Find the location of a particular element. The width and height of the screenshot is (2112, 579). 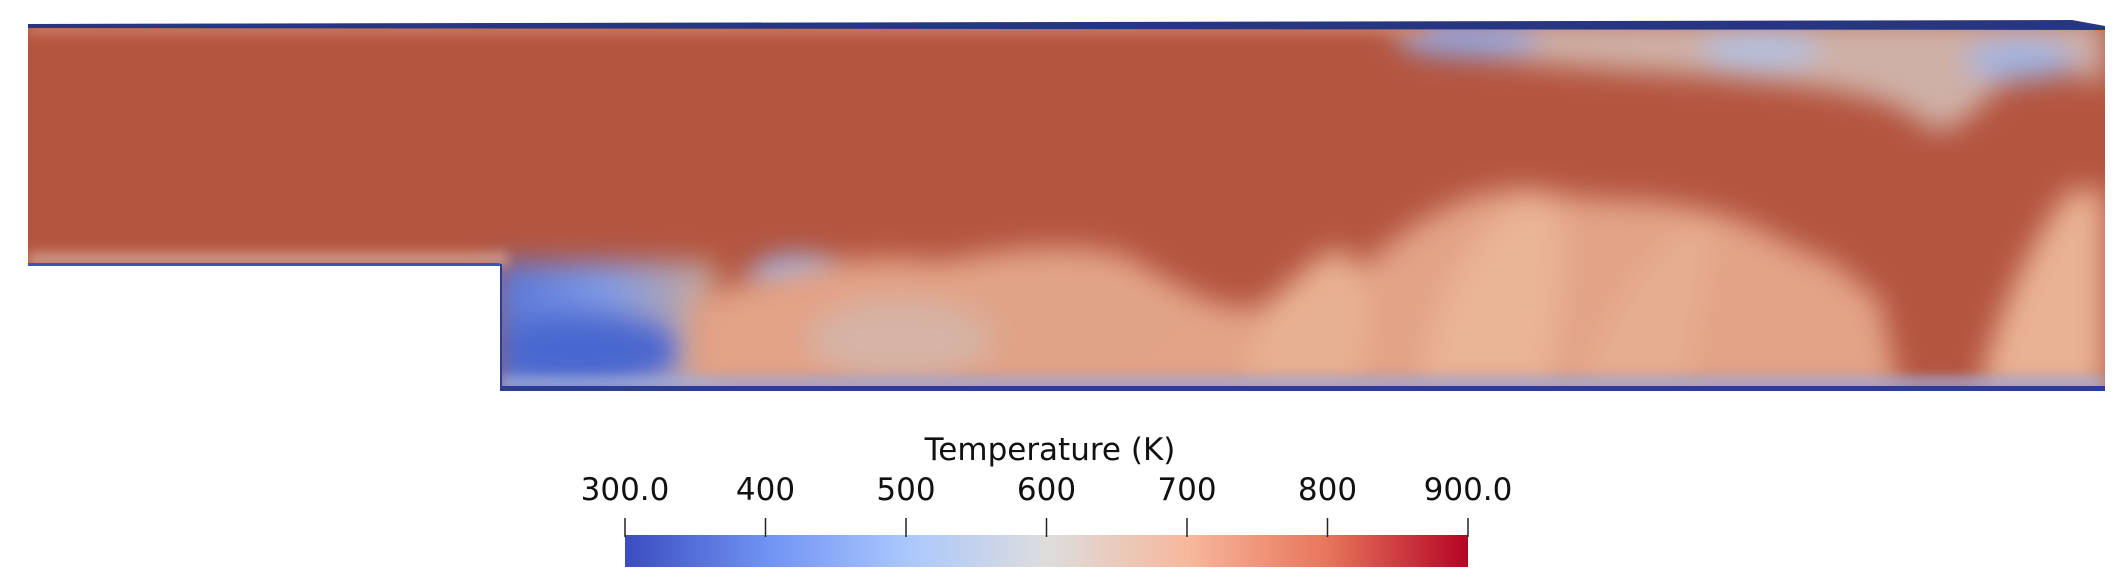

inlet-lower-boundary-layer is located at coordinates (268, 259).